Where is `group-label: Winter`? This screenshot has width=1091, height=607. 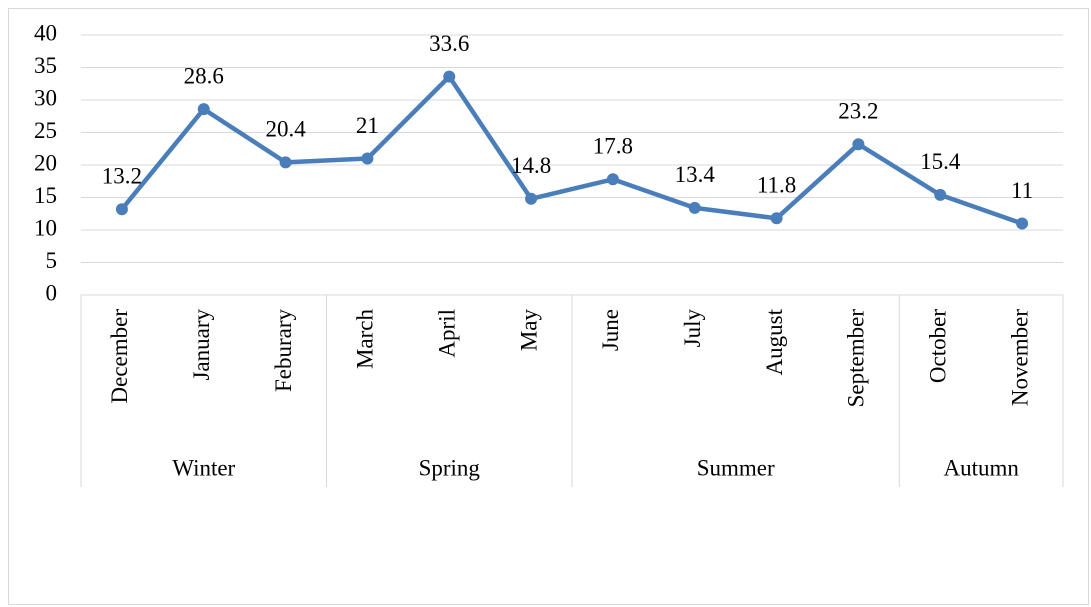 group-label: Winter is located at coordinates (203, 467).